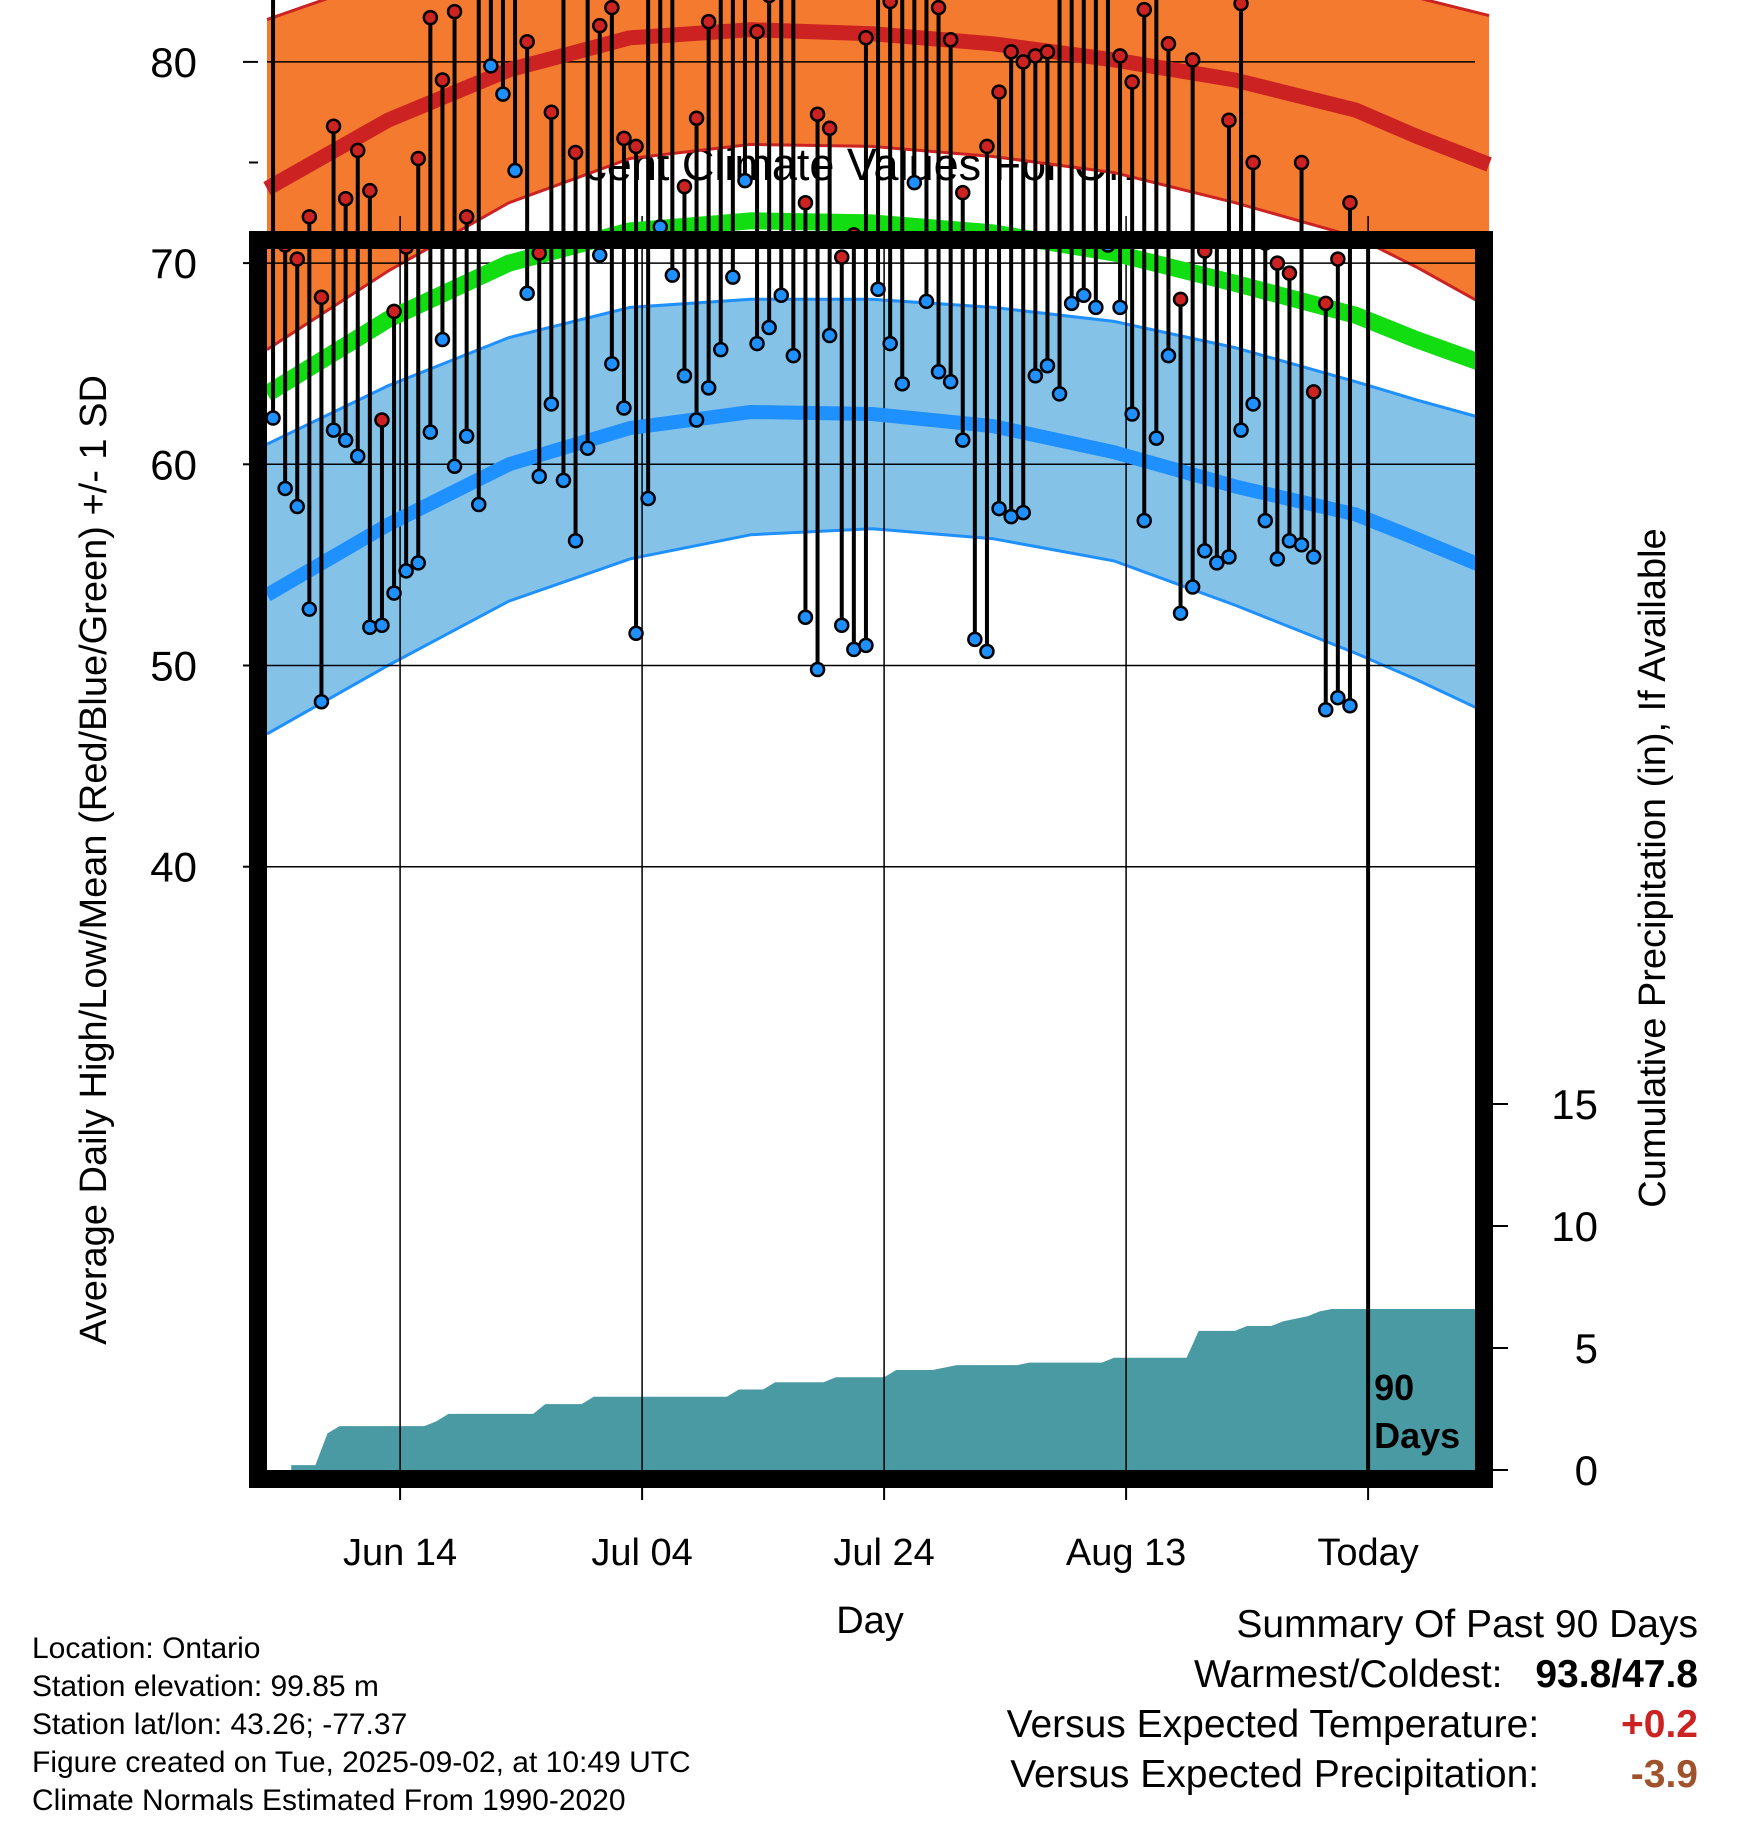 The image size is (1748, 1828). What do you see at coordinates (878, 631) in the screenshot?
I see `low-lower-edge` at bounding box center [878, 631].